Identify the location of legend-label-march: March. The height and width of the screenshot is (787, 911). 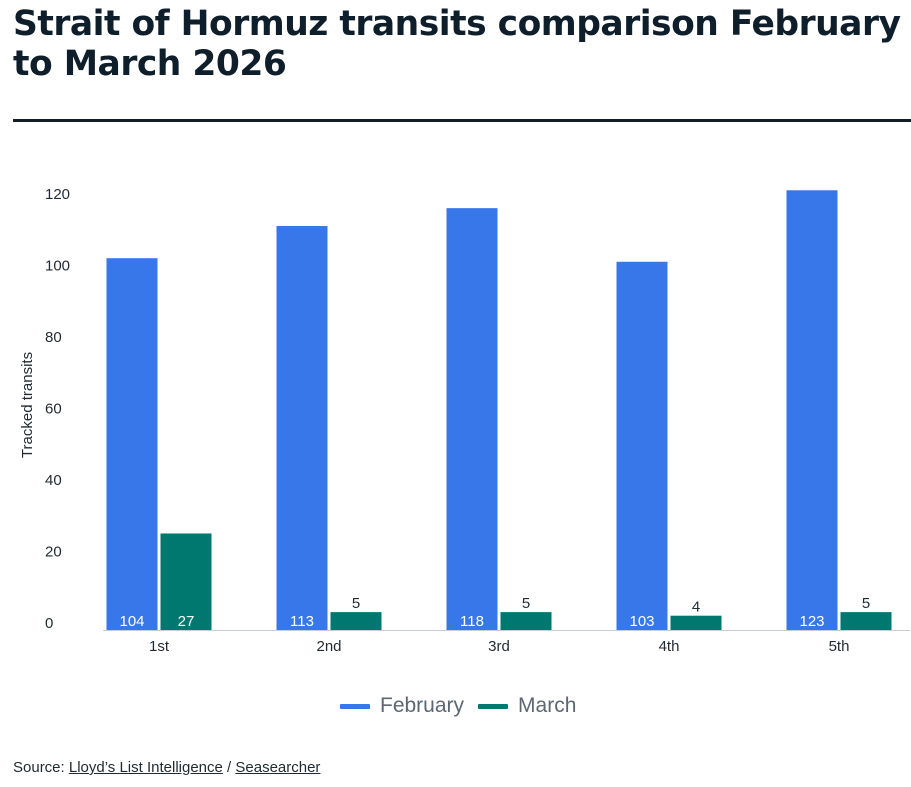
(547, 705).